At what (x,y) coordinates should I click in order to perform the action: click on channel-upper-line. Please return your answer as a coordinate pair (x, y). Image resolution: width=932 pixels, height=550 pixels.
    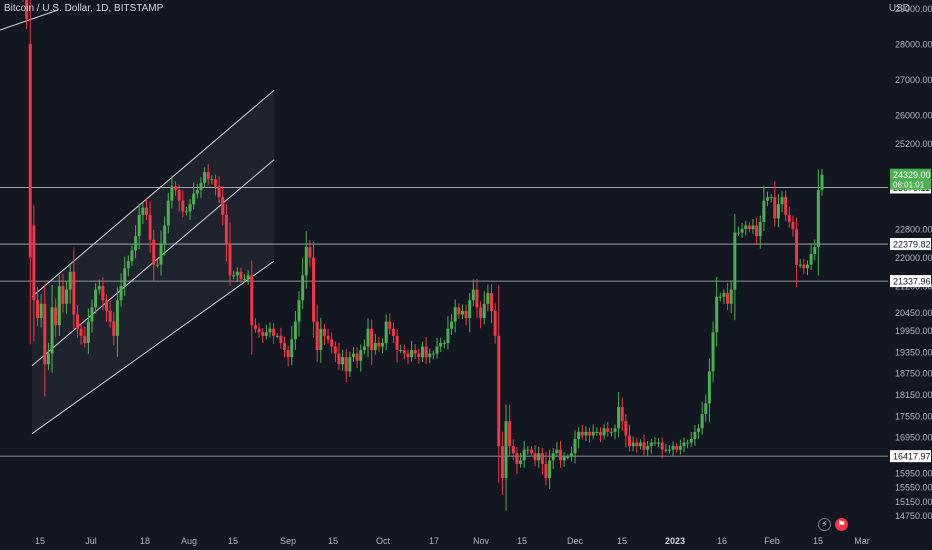
    Looking at the image, I should click on (153, 193).